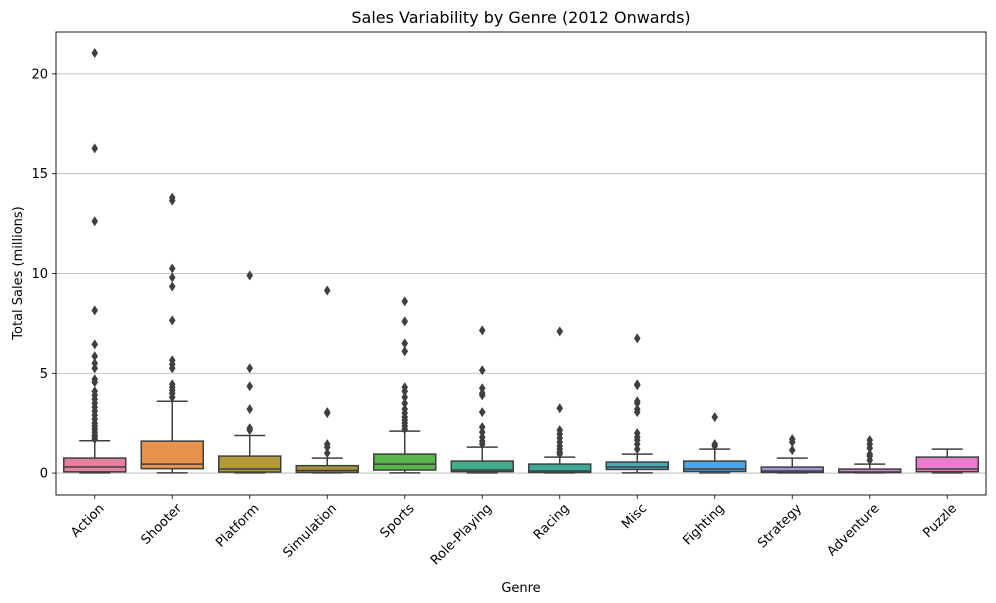 This screenshot has height=603, width=996. Describe the element at coordinates (39, 74) in the screenshot. I see `y-tick-label: 20` at that location.